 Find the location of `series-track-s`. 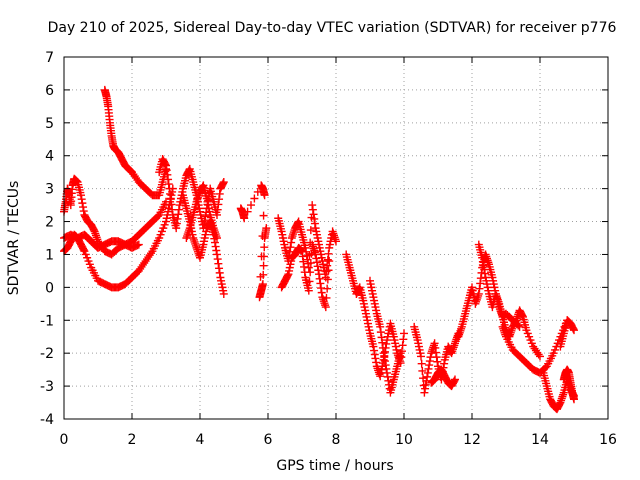

series-track-s is located at coordinates (568, 384).